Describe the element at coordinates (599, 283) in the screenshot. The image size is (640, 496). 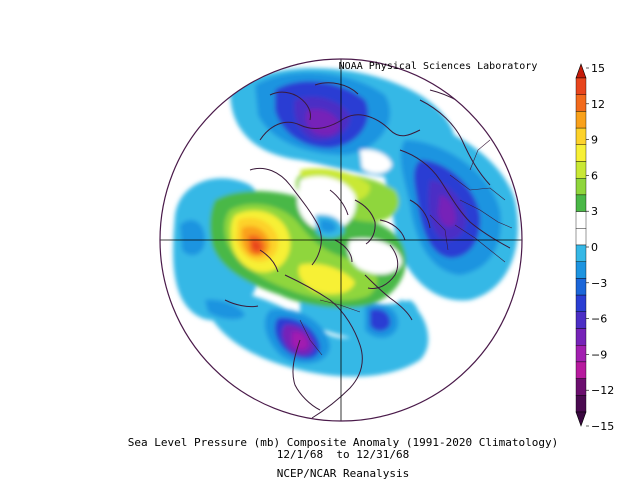
I see `colorbar-tick-label: −3` at that location.